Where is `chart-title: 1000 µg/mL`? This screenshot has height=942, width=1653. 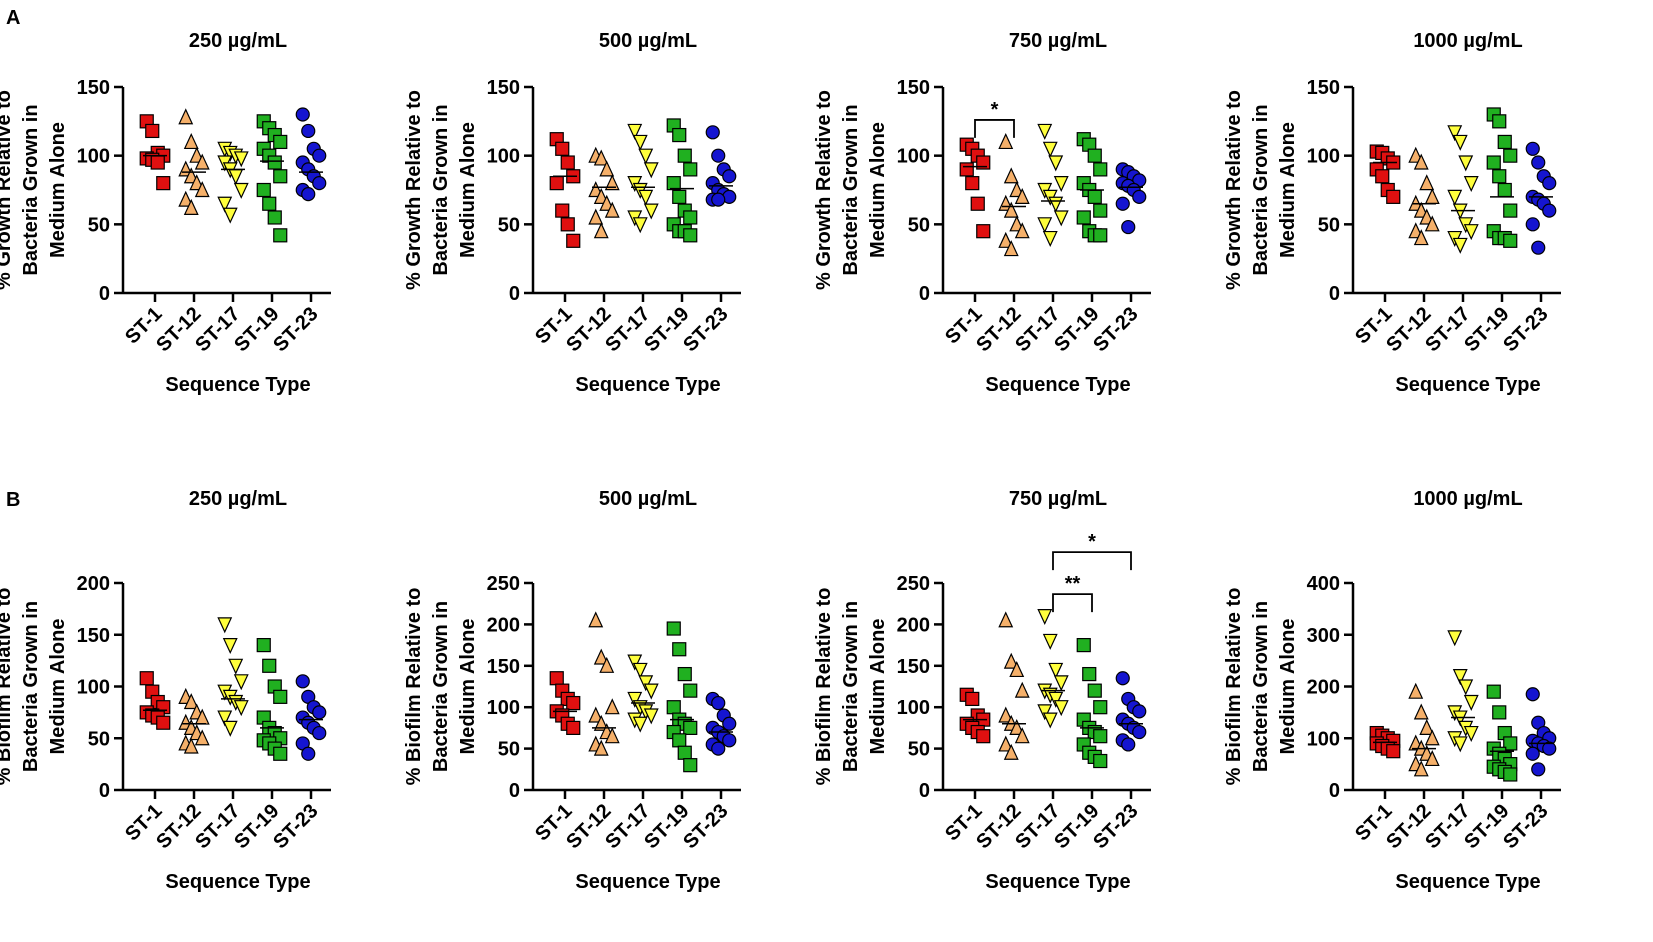
chart-title: 1000 µg/mL is located at coordinates (1467, 499).